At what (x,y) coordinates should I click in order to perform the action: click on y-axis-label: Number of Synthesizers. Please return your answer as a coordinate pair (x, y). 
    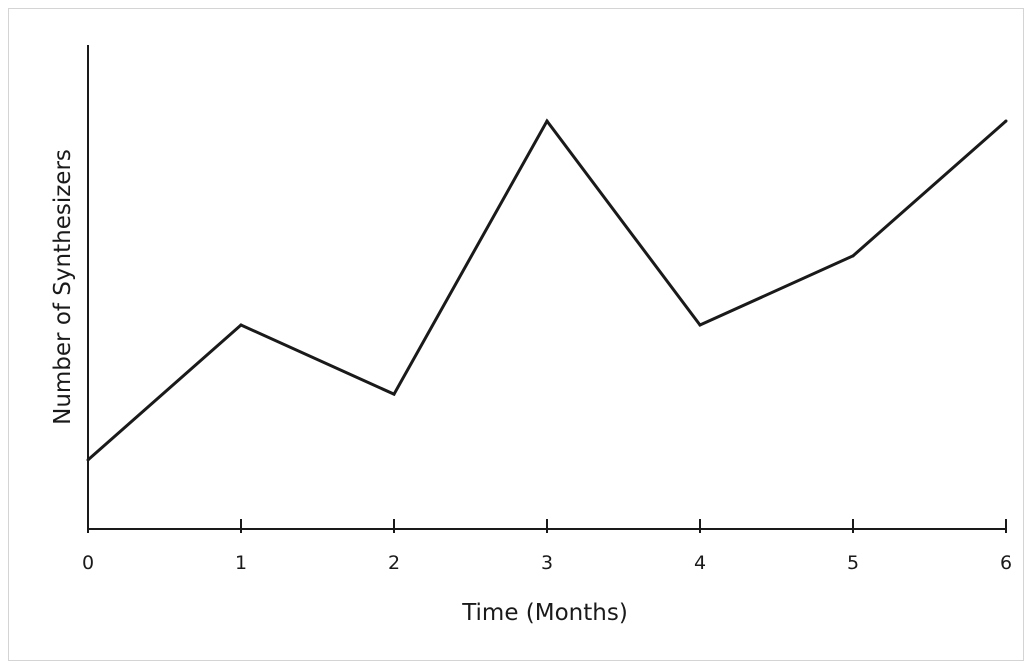
    Looking at the image, I should click on (63, 287).